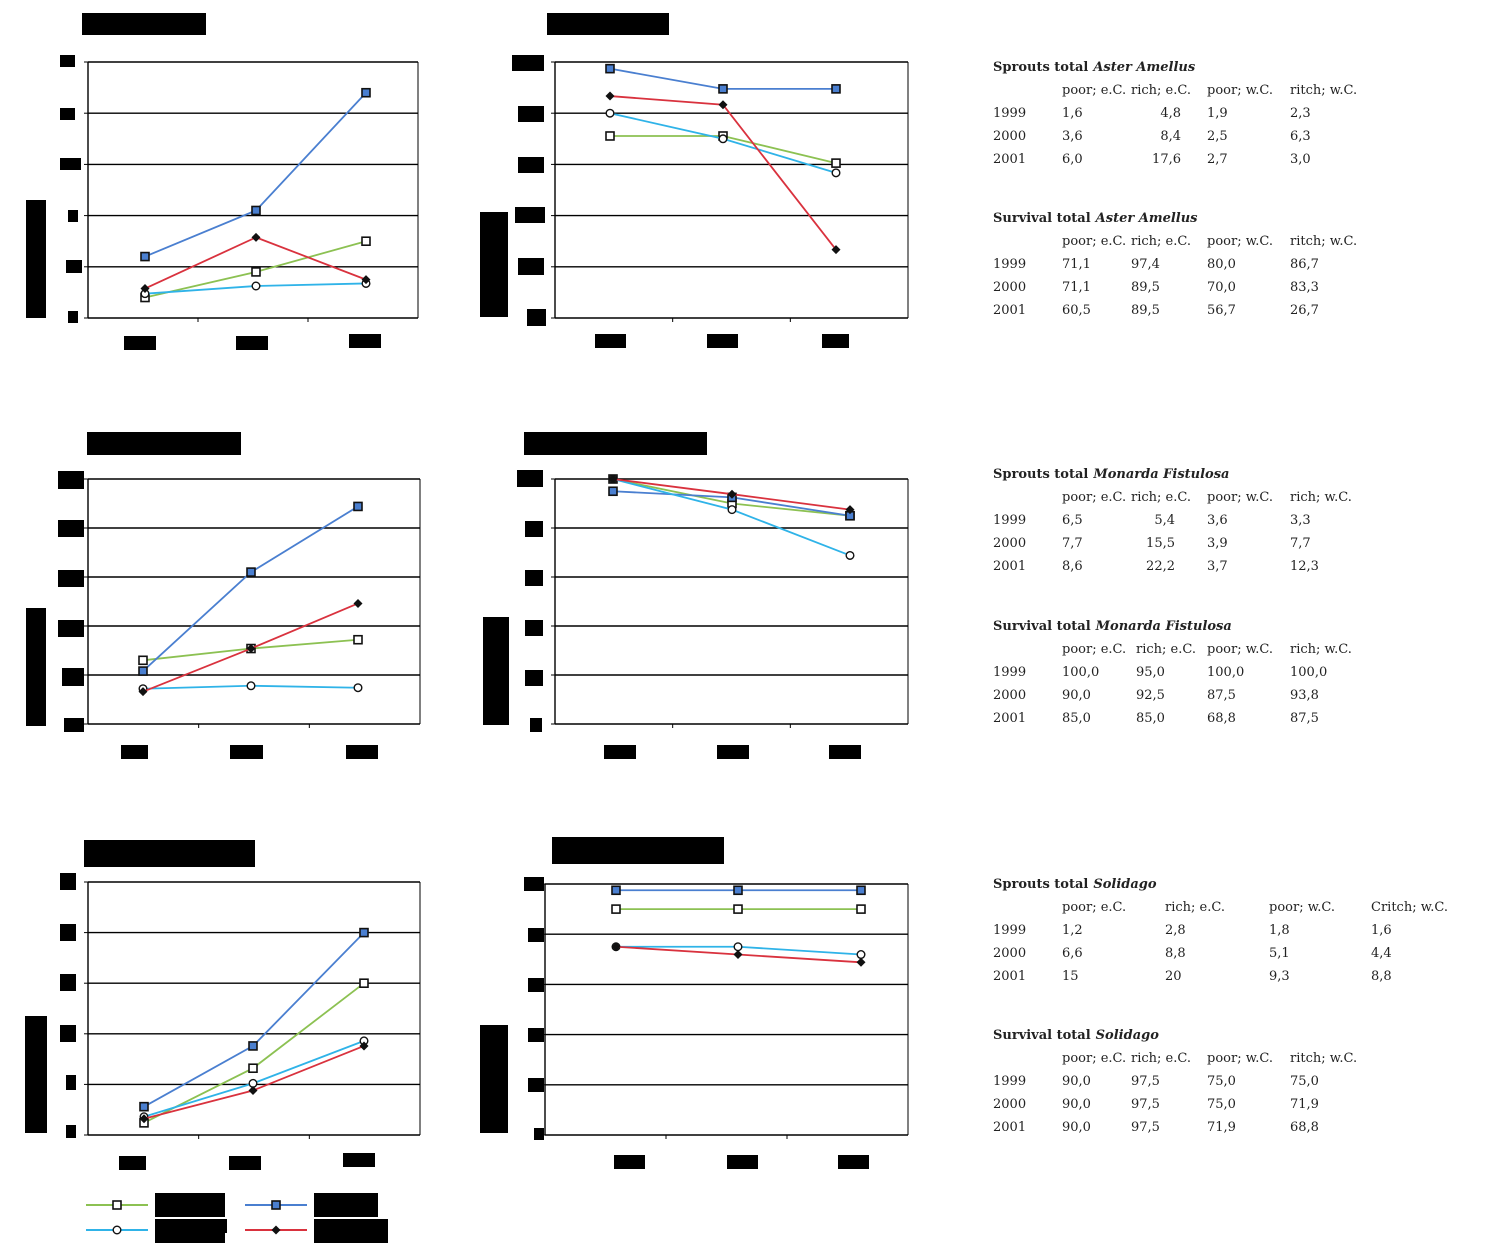  Describe the element at coordinates (1300, 136) in the screenshot. I see `table-cell: 6,3` at that location.